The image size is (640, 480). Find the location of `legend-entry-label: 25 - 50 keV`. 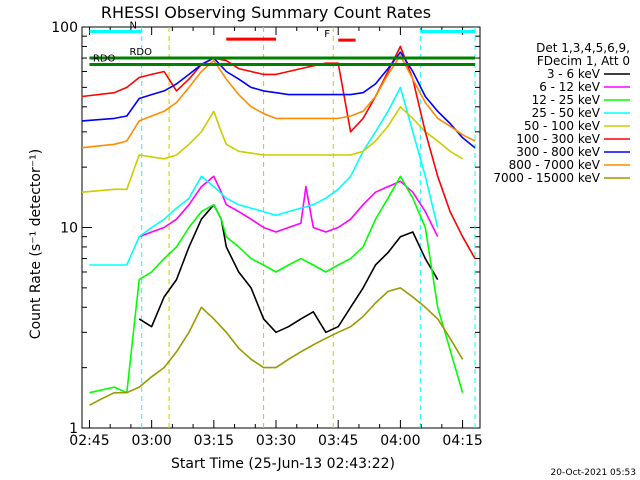

legend-entry-label: 25 - 50 keV is located at coordinates (566, 113).